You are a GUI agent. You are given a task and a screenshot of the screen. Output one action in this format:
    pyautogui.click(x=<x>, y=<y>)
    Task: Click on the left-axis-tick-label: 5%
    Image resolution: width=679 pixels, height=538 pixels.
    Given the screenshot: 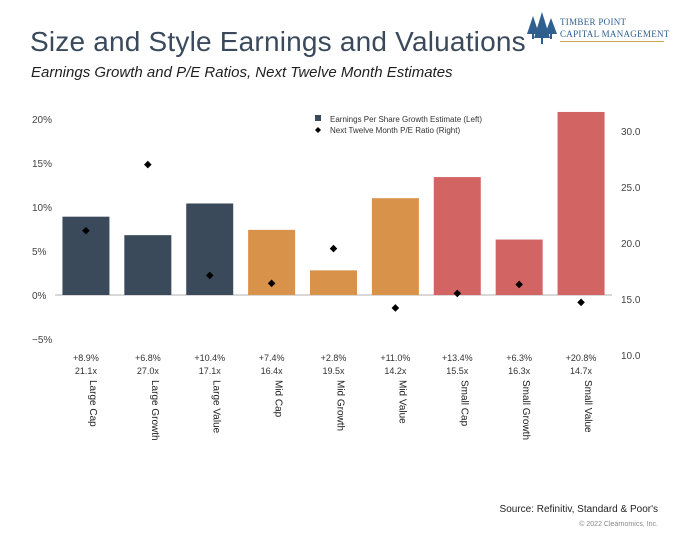 What is the action you would take?
    pyautogui.click(x=39, y=252)
    